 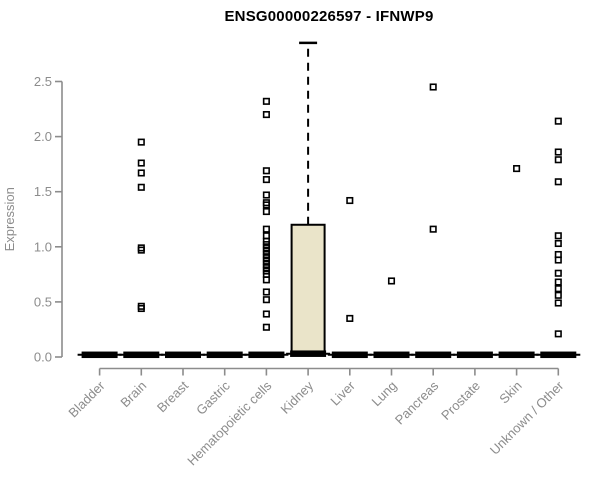 I want to click on x-category-label: Prostate, so click(x=460, y=400).